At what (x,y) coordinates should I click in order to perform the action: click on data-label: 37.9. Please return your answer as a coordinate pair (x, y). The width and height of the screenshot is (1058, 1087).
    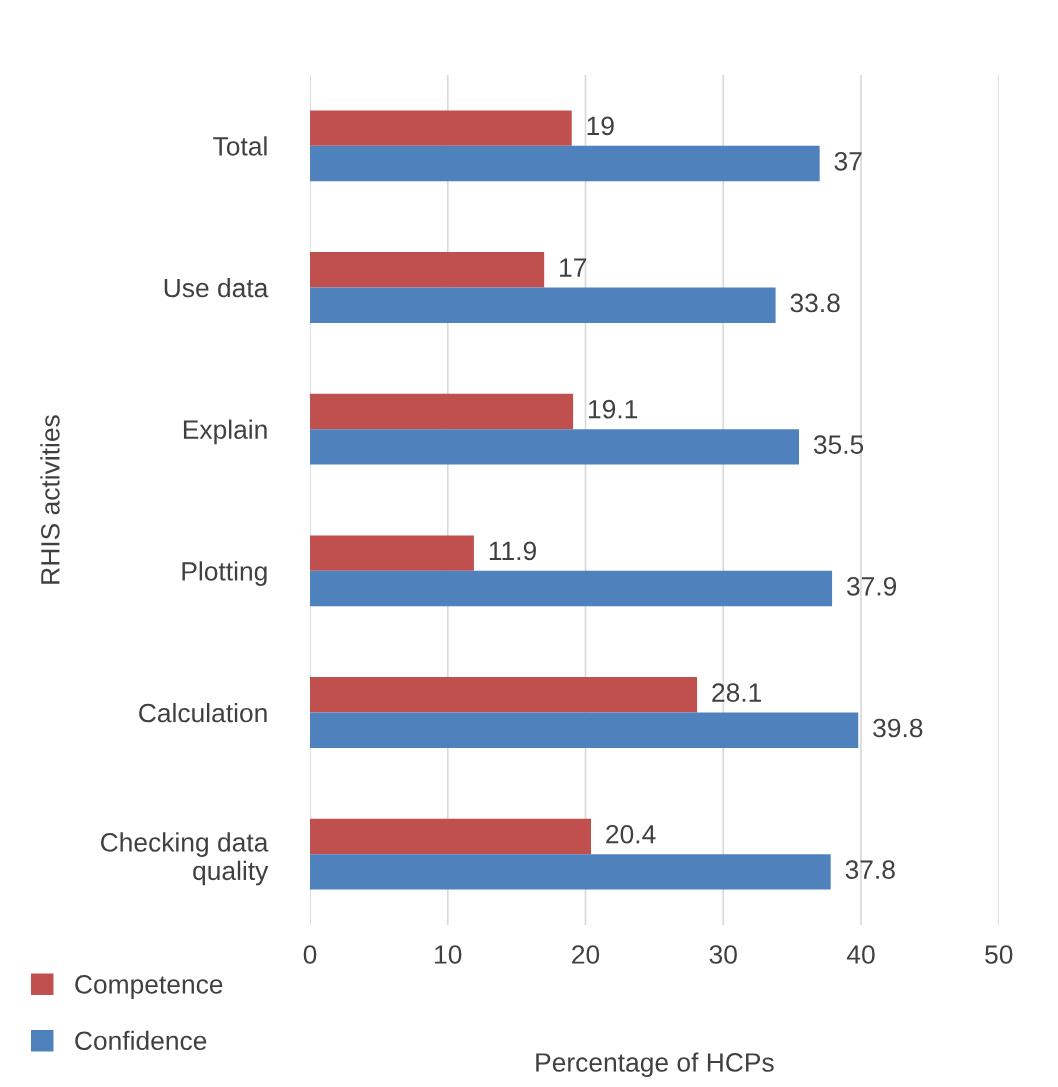
    Looking at the image, I should click on (871, 586).